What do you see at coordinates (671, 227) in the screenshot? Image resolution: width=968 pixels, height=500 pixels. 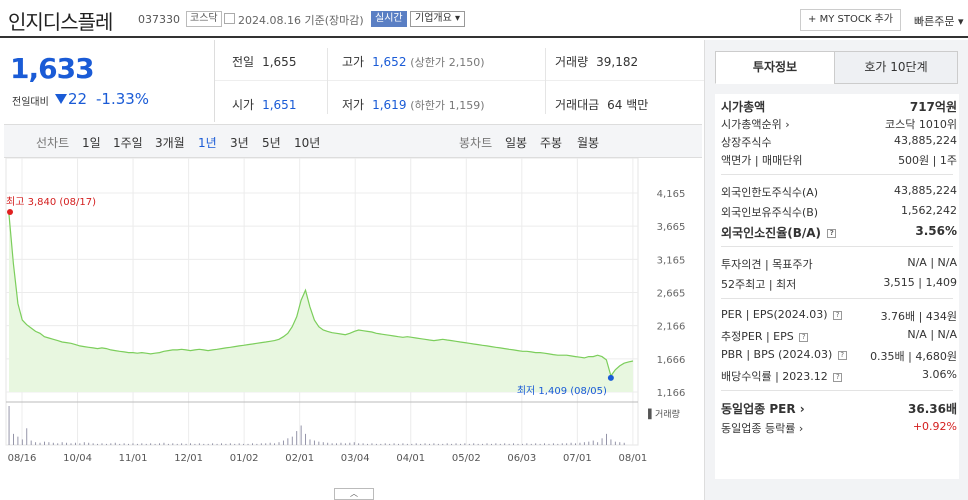 I see `y-tick-label: 3,665` at bounding box center [671, 227].